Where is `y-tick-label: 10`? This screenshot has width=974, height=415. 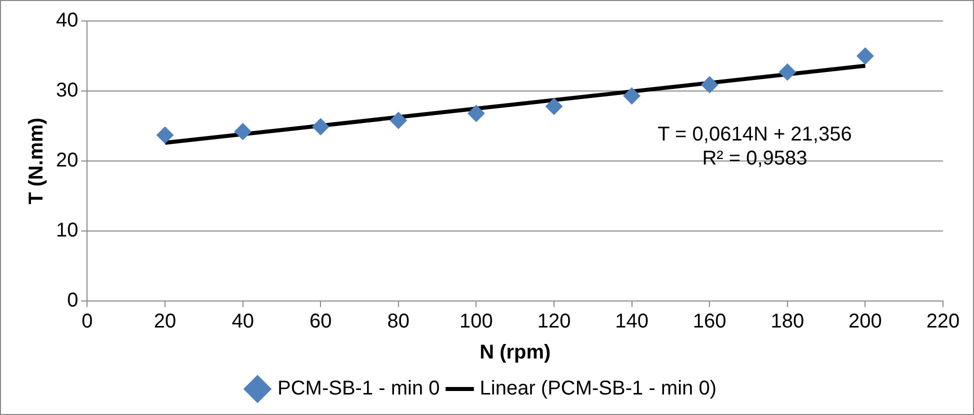 y-tick-label: 10 is located at coordinates (67, 231).